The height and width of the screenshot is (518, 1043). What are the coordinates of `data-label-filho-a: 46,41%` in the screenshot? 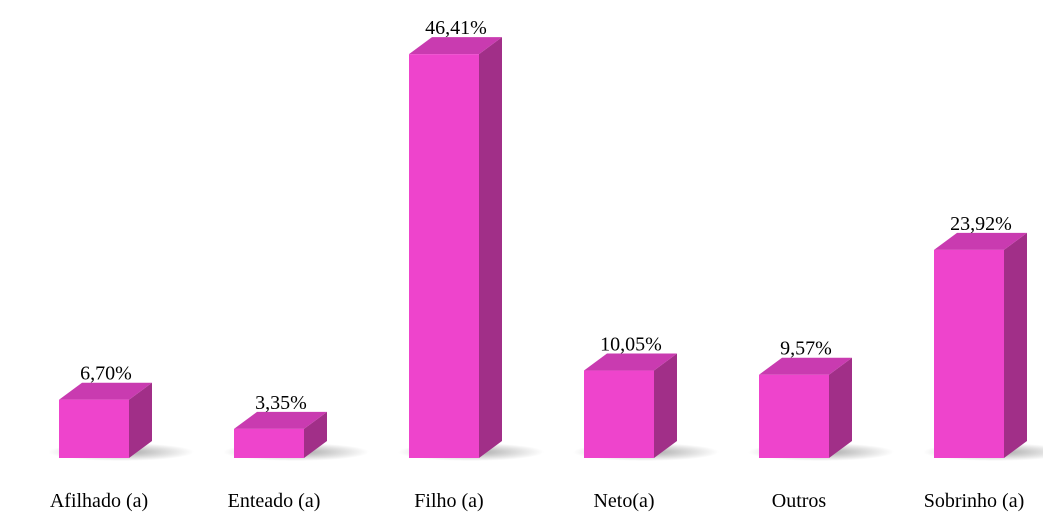 It's located at (456, 28).